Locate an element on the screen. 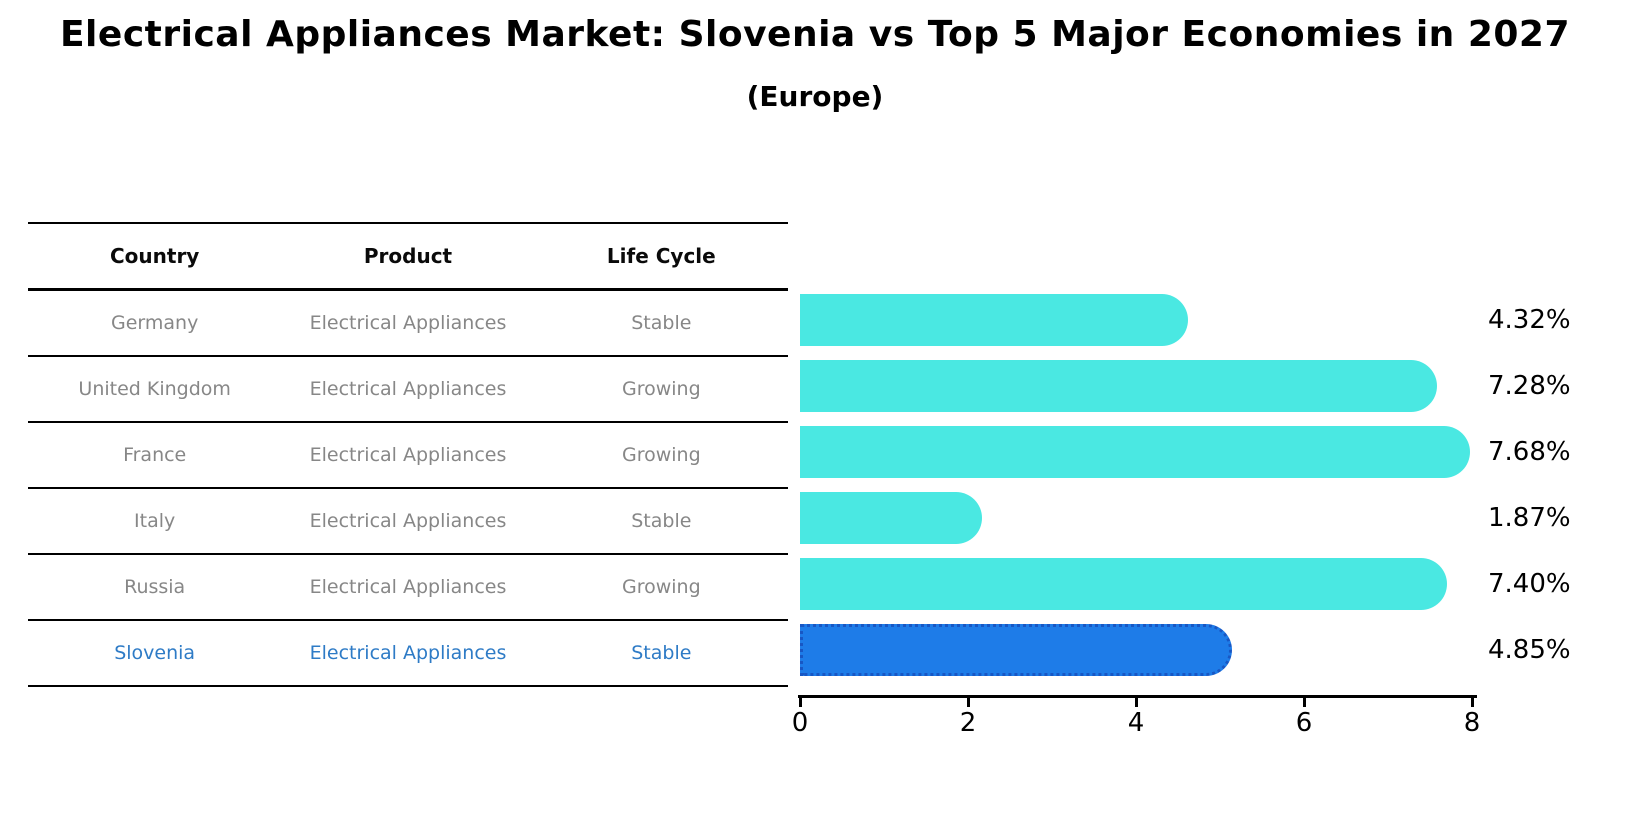  x-axis-line is located at coordinates (1137, 696).